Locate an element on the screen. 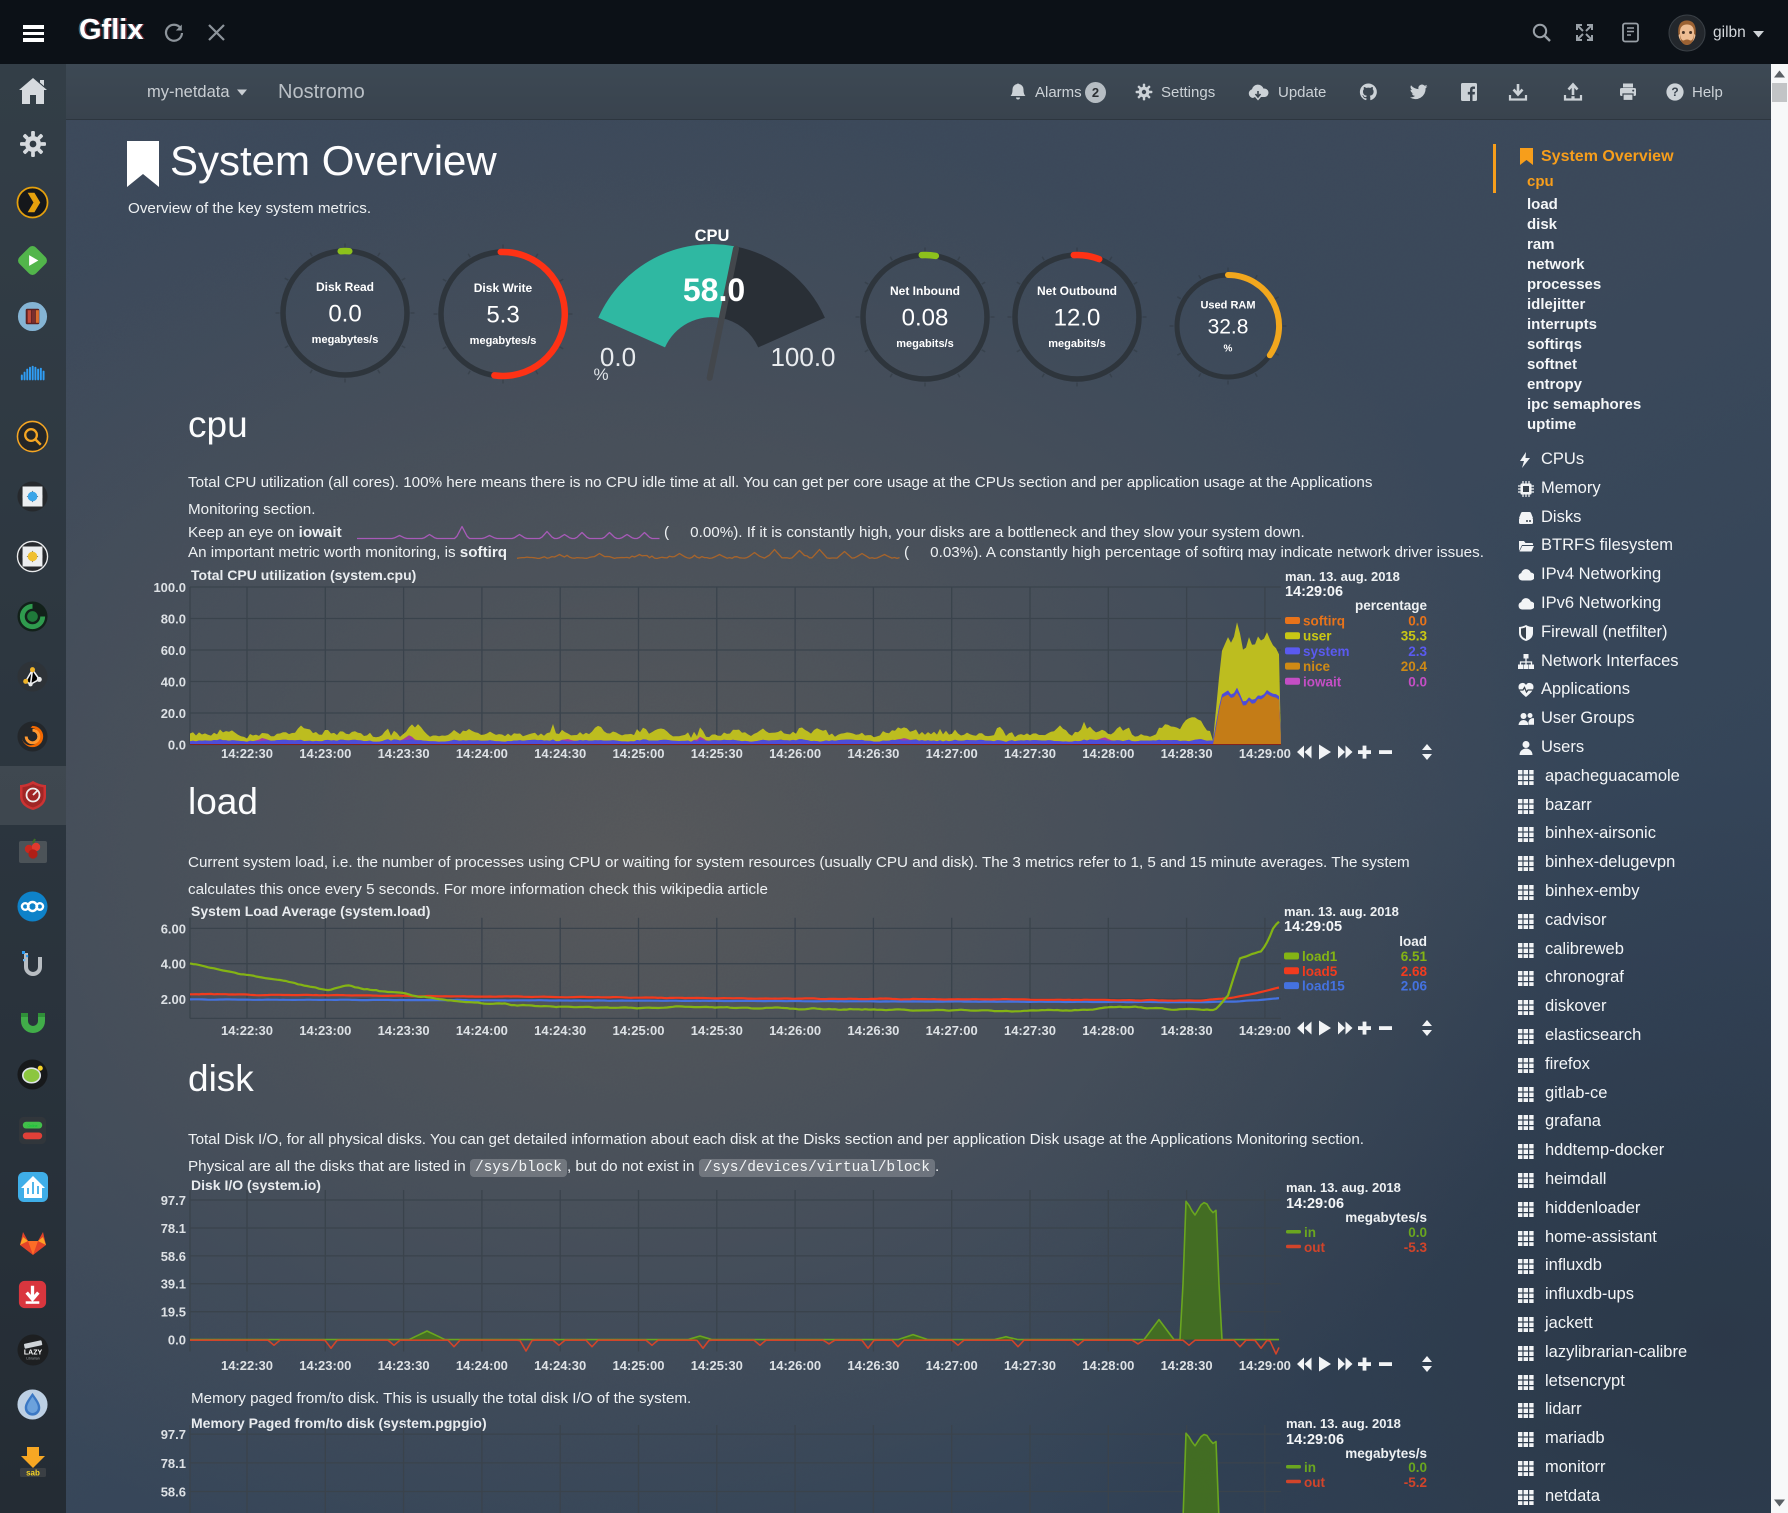 The image size is (1788, 1513). svg-text: 6.51 is located at coordinates (1414, 956).